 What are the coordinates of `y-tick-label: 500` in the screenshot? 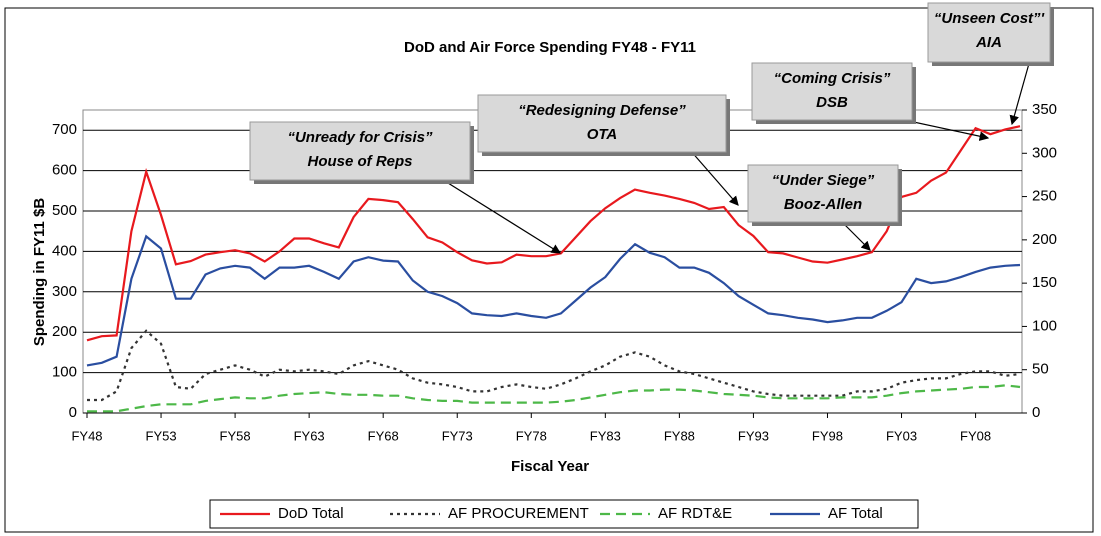 It's located at (64, 210).